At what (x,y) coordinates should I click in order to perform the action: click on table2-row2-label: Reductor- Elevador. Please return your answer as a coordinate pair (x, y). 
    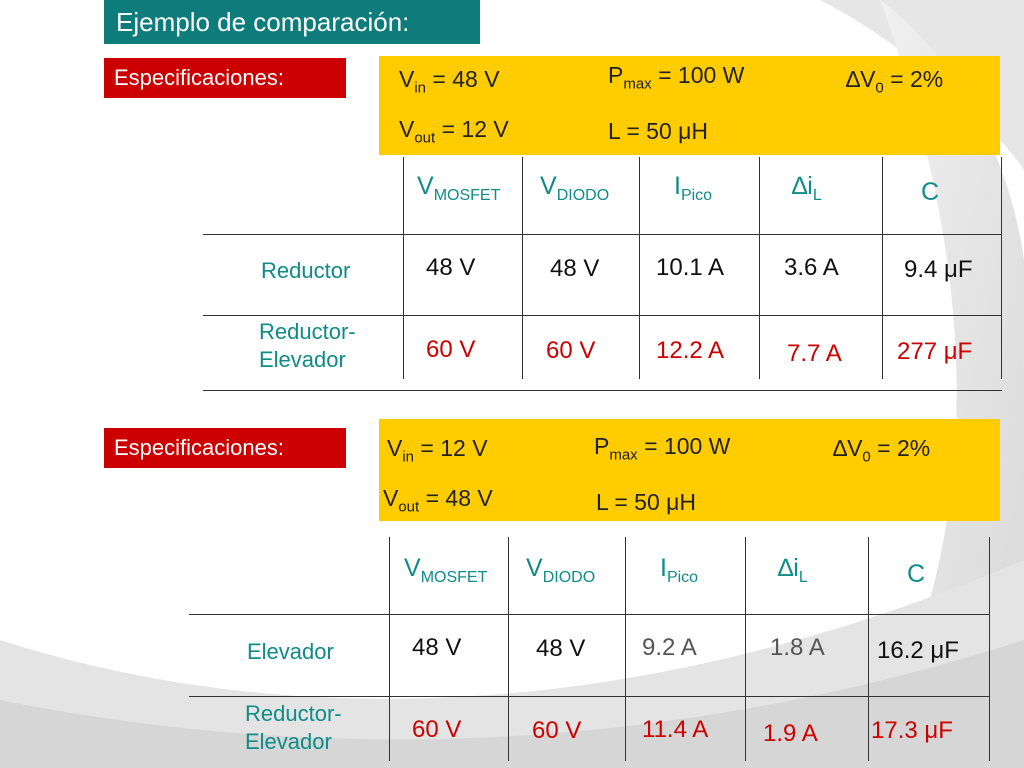
    Looking at the image, I should click on (293, 727).